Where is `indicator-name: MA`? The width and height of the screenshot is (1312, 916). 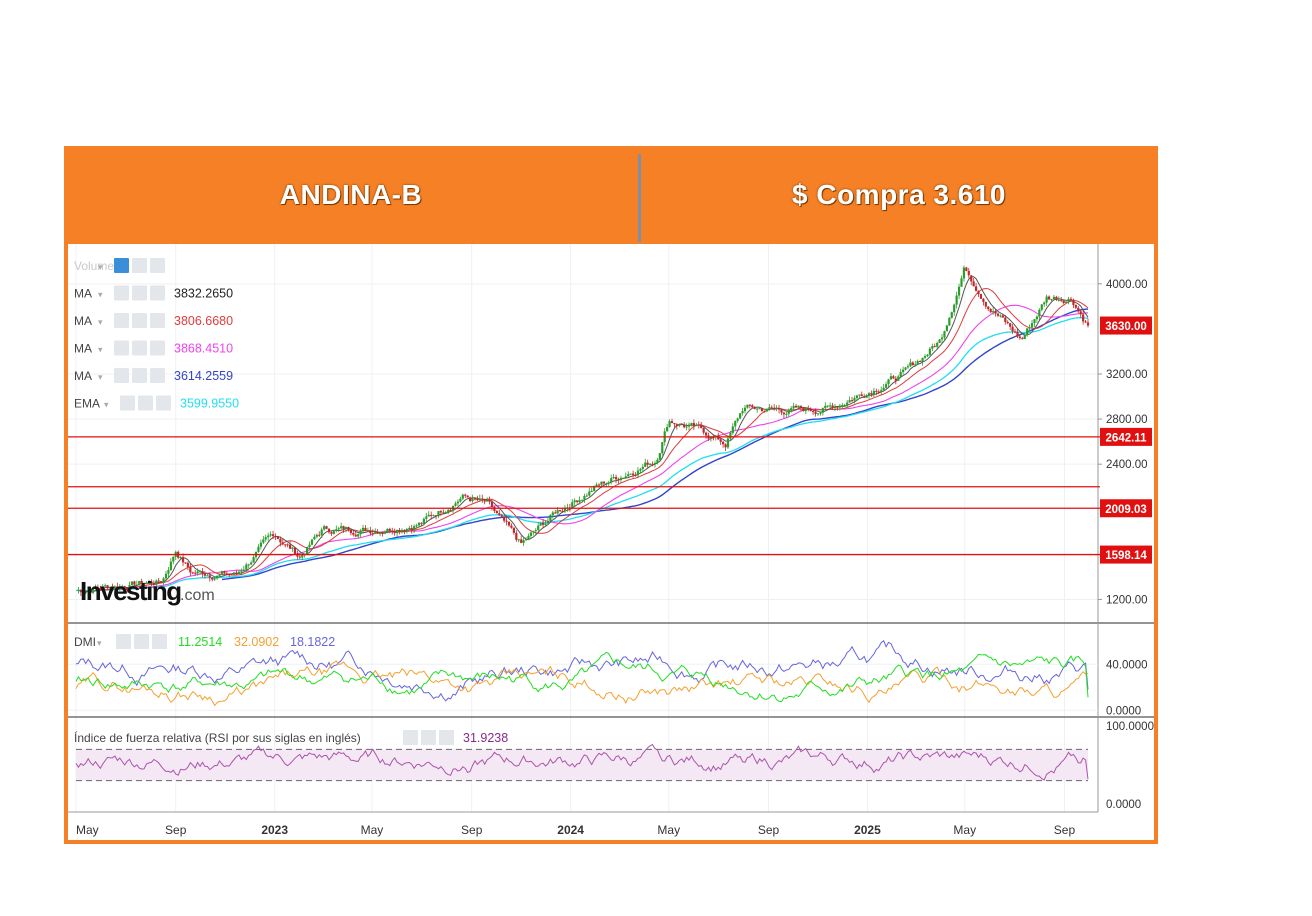
indicator-name: MA is located at coordinates (83, 376).